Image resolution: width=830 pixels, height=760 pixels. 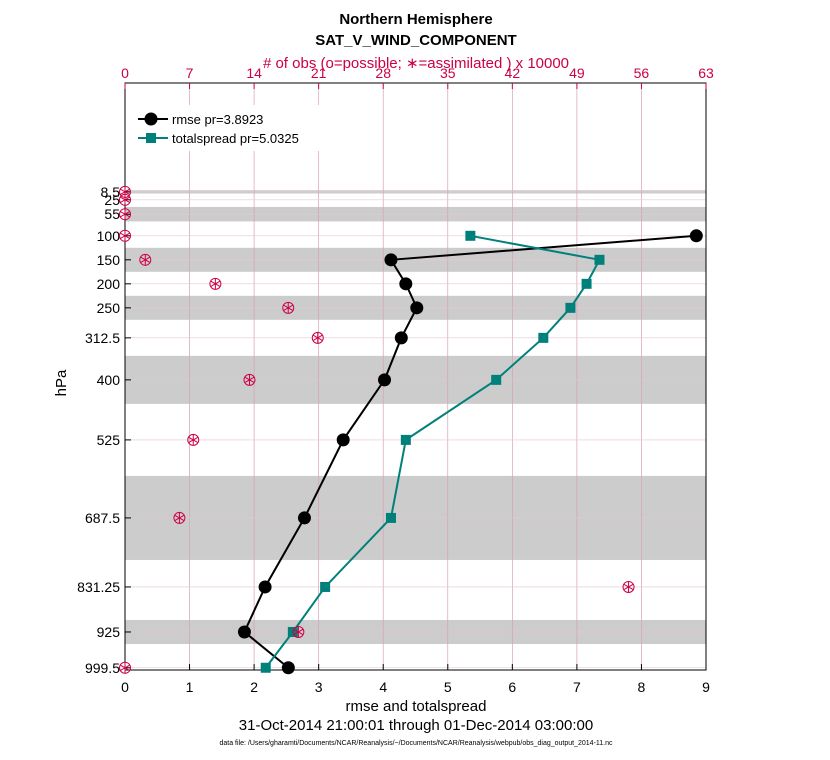 What do you see at coordinates (416, 706) in the screenshot?
I see `x-axis-label: rmse and totalspread` at bounding box center [416, 706].